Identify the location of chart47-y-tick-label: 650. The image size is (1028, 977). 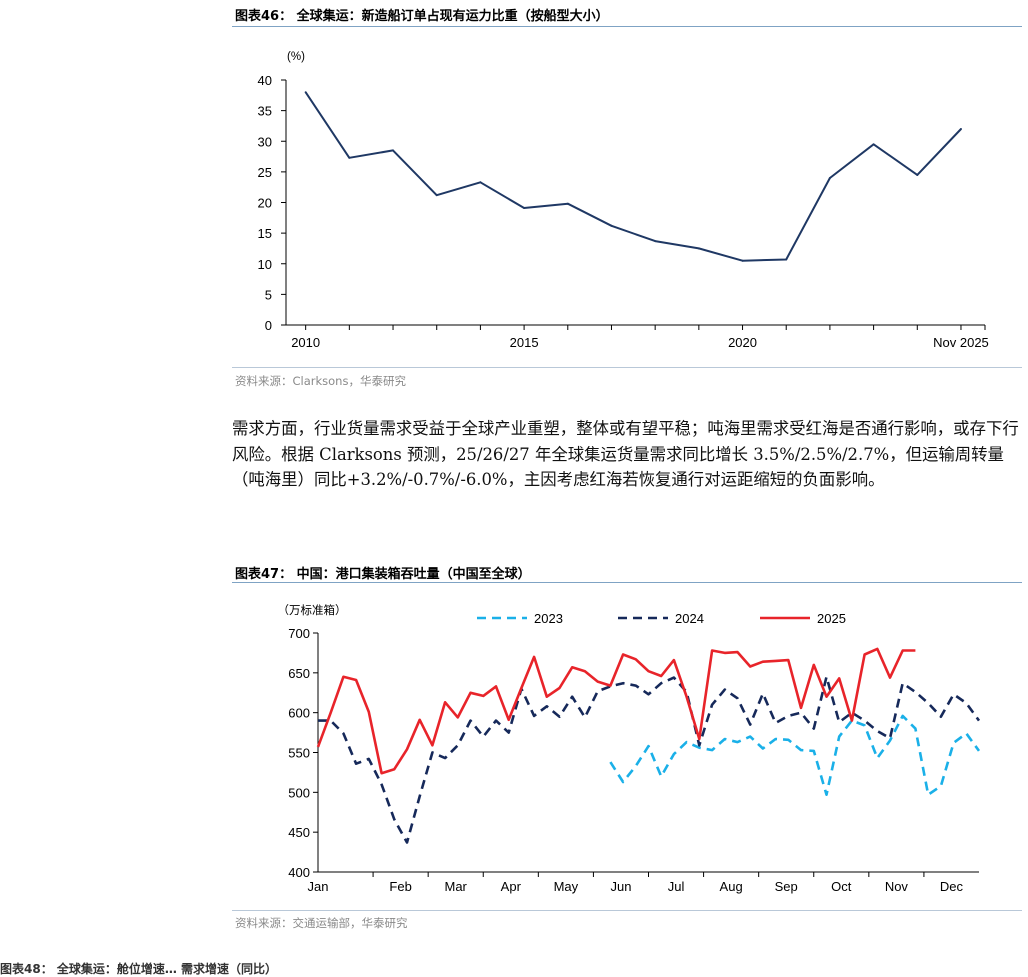
(299, 673).